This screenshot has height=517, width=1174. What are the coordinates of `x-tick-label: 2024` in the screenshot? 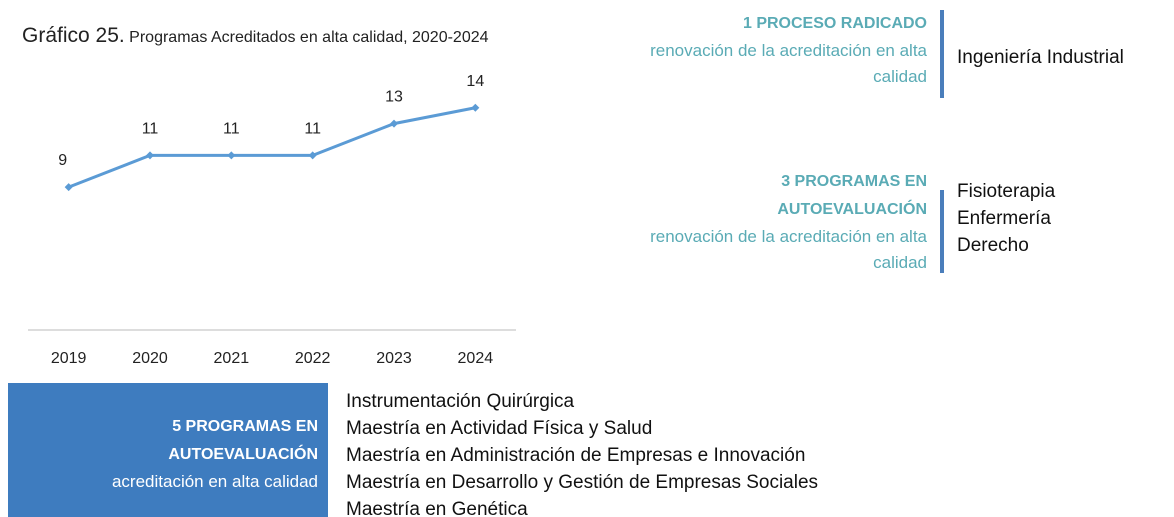 It's located at (476, 358).